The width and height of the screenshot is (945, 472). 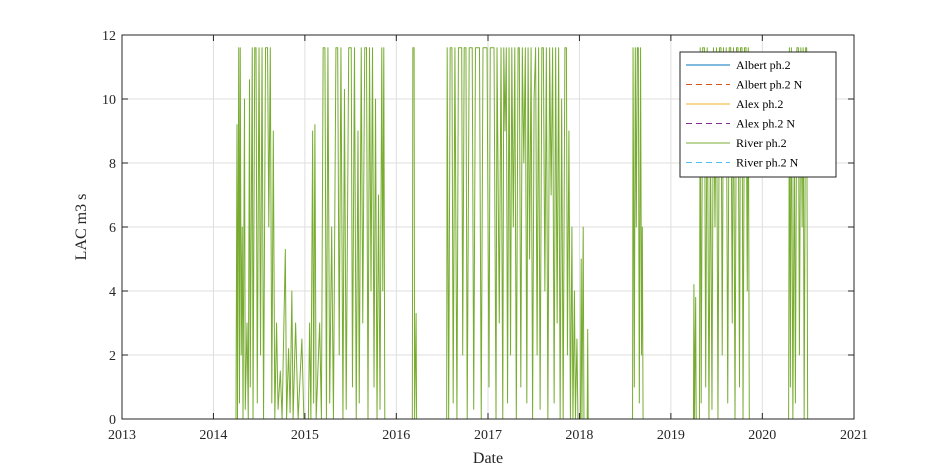 What do you see at coordinates (671, 435) in the screenshot?
I see `x-tick-label: 2019` at bounding box center [671, 435].